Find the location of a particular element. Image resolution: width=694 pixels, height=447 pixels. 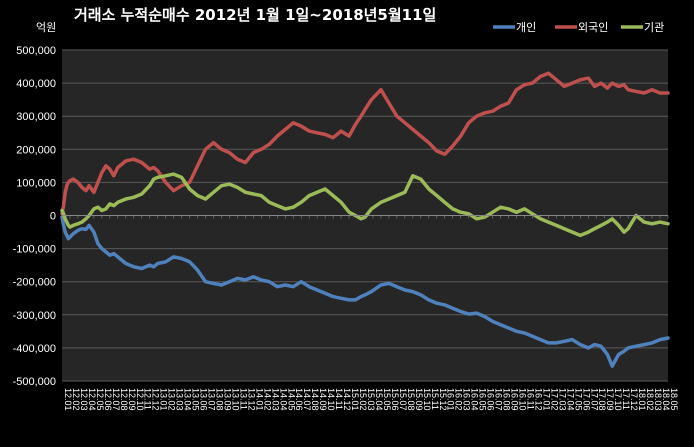

legend-label: 외국인 is located at coordinates (593, 27).